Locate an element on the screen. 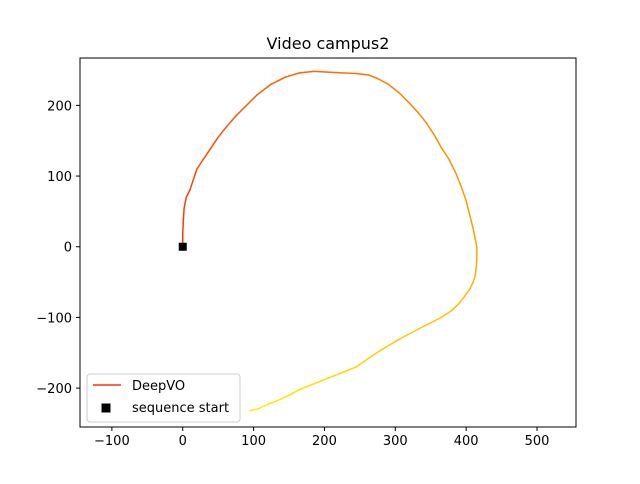 The height and width of the screenshot is (484, 640). y-tick-label: 100 is located at coordinates (59, 177).